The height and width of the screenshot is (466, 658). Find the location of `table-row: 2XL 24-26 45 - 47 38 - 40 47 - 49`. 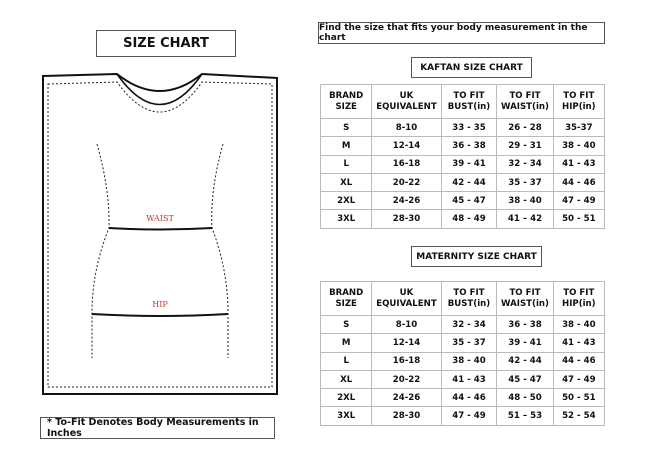

table-row: 2XL 24-26 45 - 47 38 - 40 47 - 49 is located at coordinates (462, 201).